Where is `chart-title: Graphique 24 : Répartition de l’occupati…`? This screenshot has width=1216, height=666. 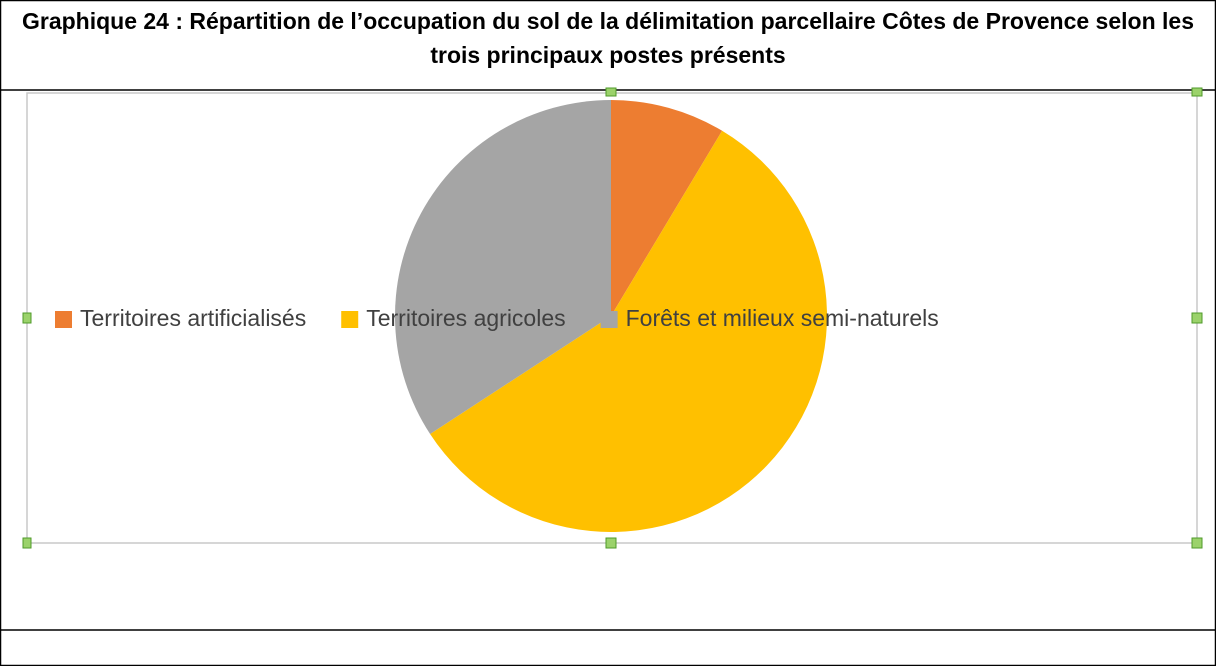 chart-title: Graphique 24 : Répartition de l’occupati… is located at coordinates (607, 38).